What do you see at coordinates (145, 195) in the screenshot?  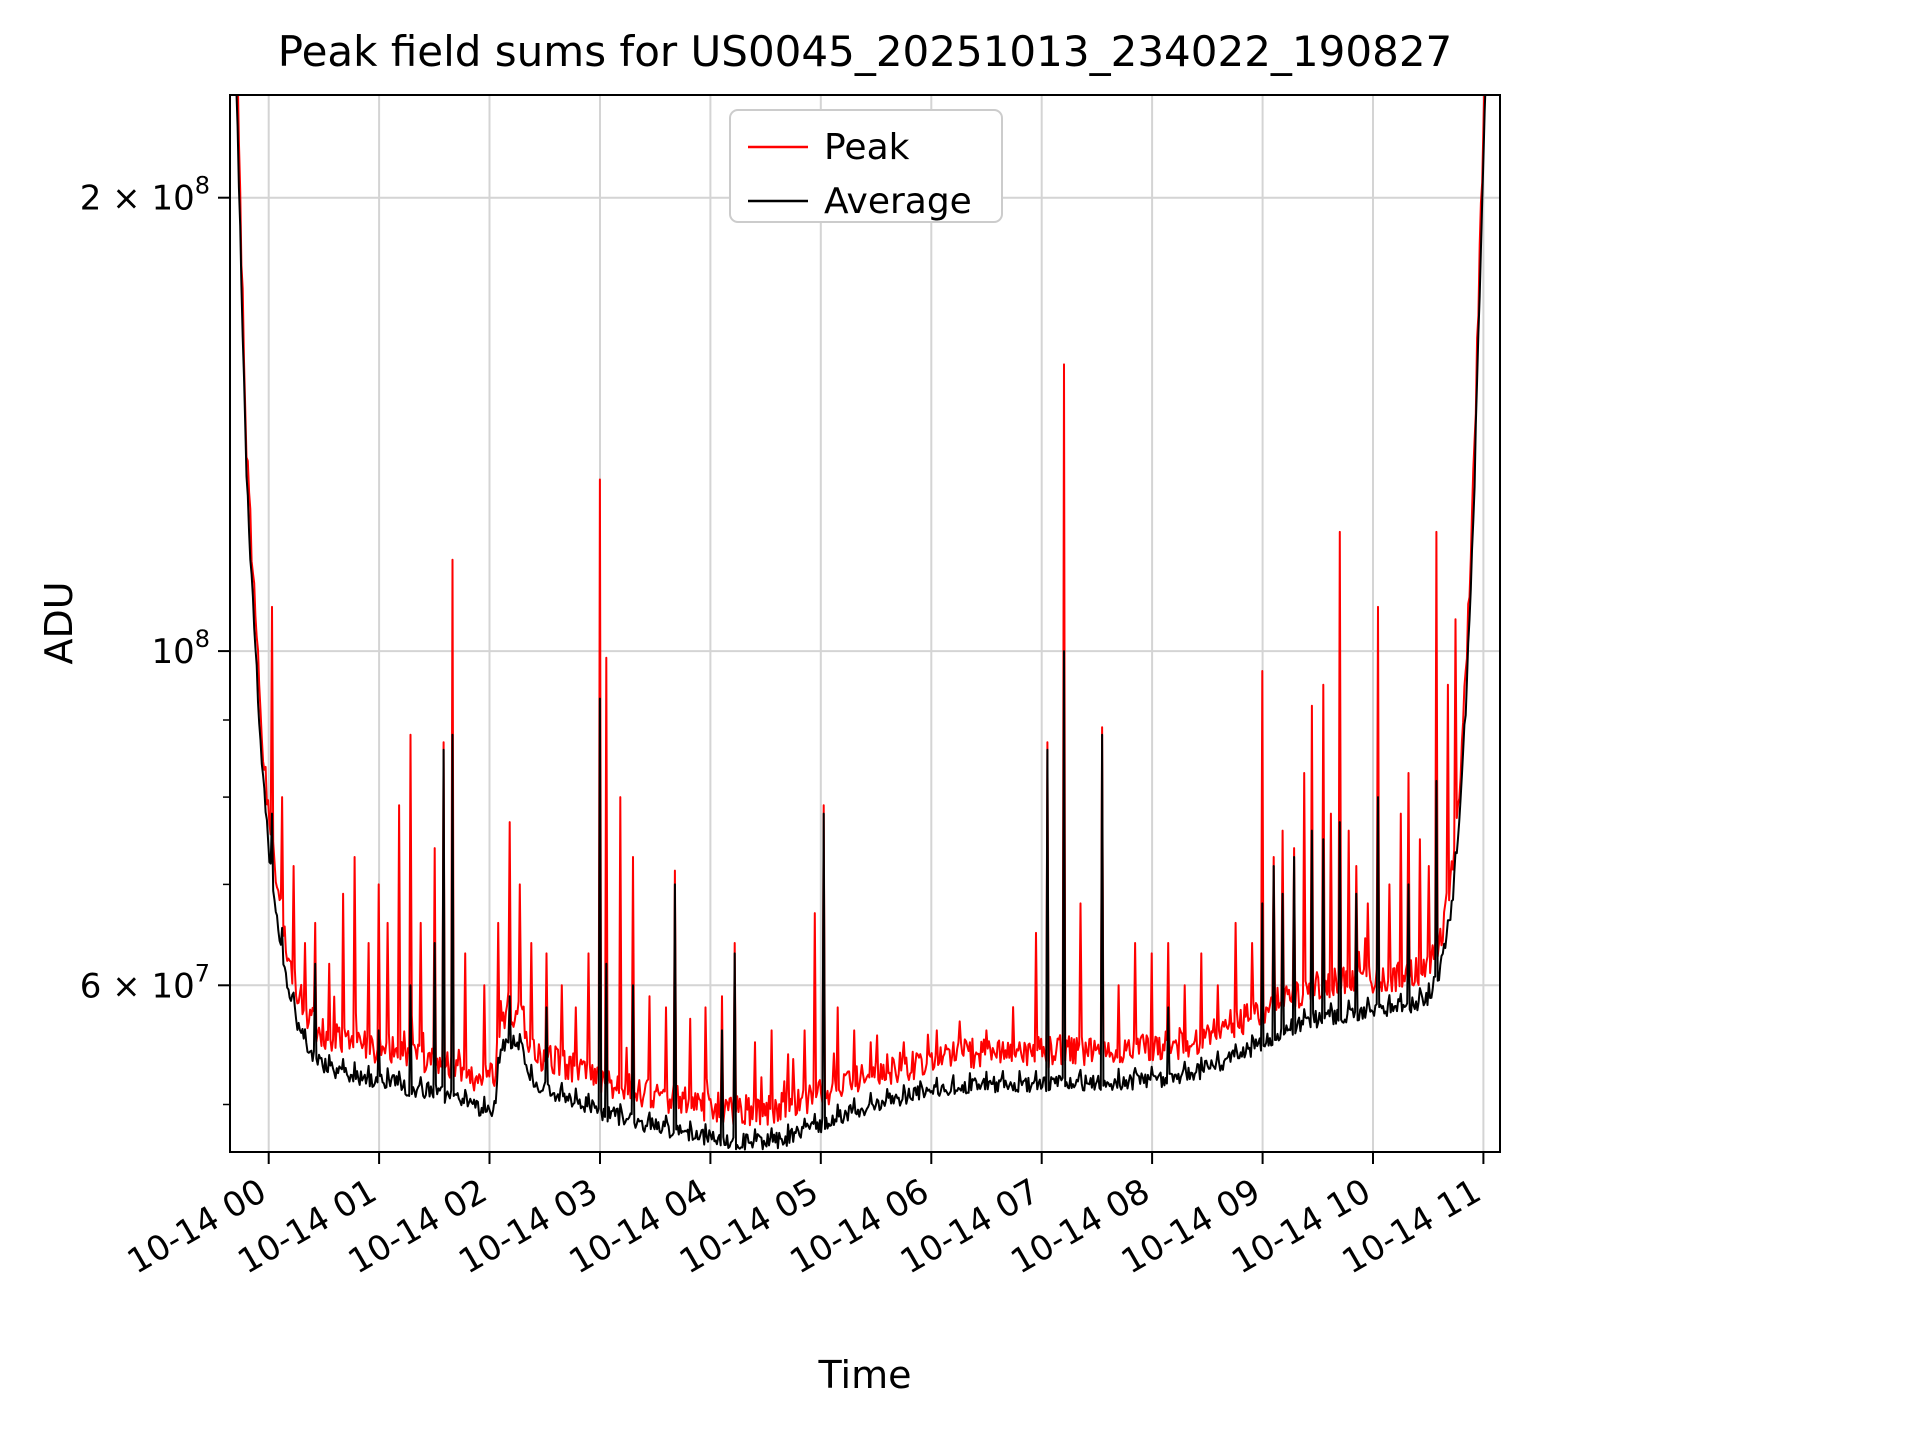 I see `y-tick-label: 2 × 108` at bounding box center [145, 195].